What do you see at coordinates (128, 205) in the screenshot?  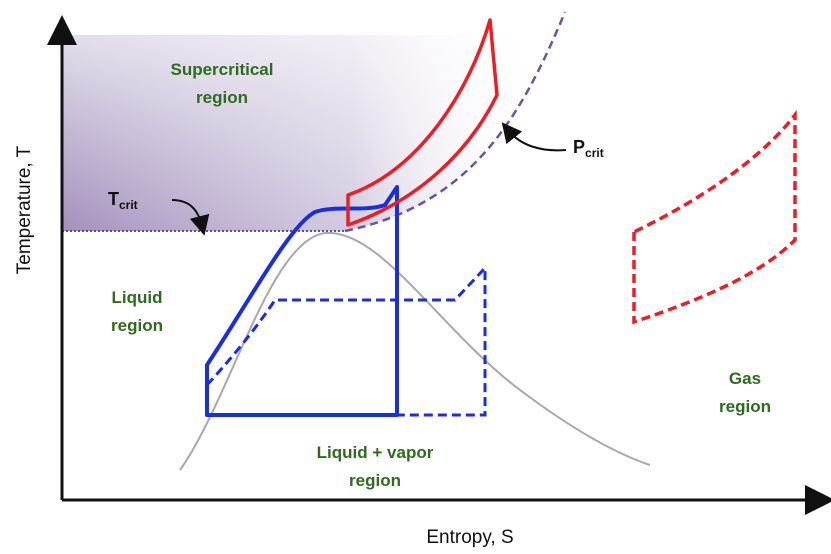 I see `t-crit-sub: crit` at bounding box center [128, 205].